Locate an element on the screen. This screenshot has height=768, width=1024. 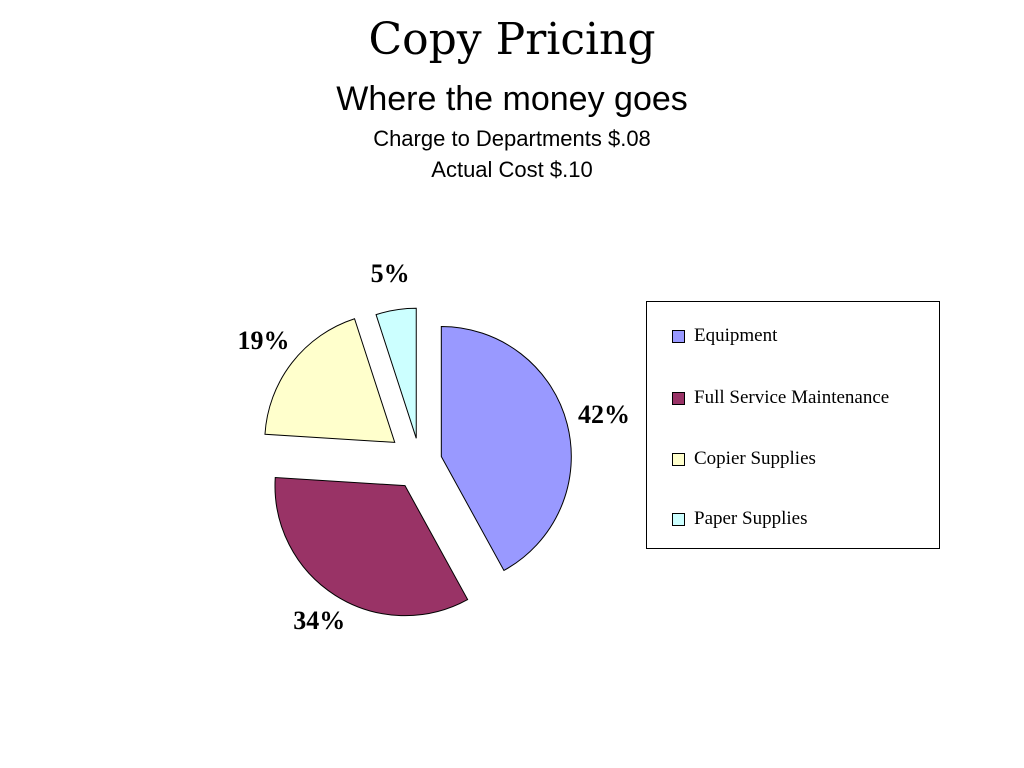
legend-swatch-full-service-maintenance is located at coordinates (678, 398).